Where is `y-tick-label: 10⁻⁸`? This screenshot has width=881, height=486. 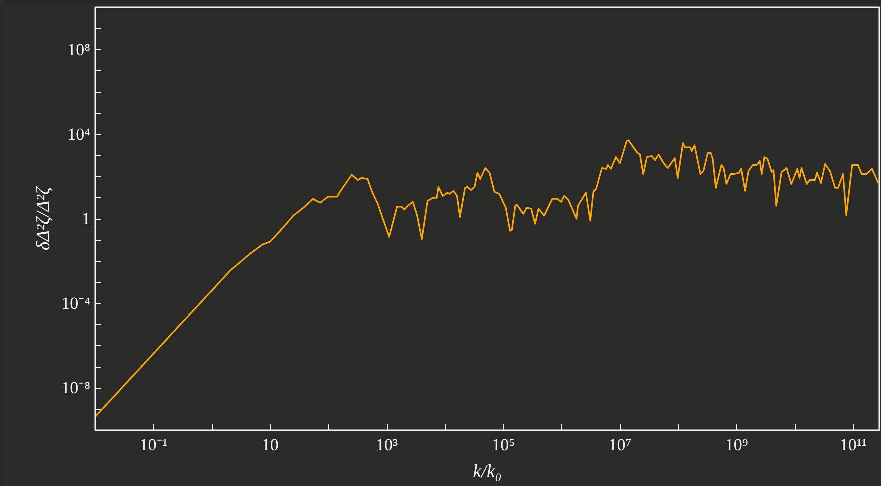 y-tick-label: 10⁻⁸ is located at coordinates (76, 388).